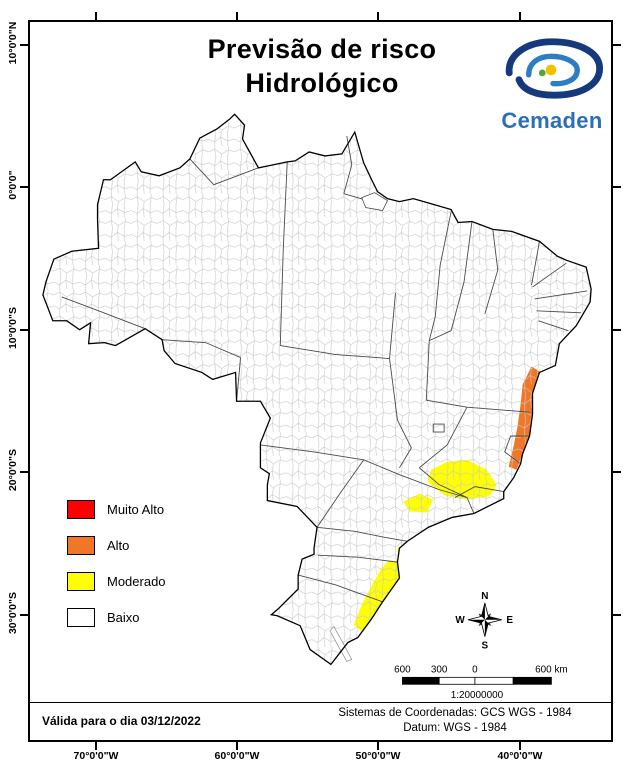  Describe the element at coordinates (136, 581) in the screenshot. I see `legend-label-moderado: Moderado` at that location.